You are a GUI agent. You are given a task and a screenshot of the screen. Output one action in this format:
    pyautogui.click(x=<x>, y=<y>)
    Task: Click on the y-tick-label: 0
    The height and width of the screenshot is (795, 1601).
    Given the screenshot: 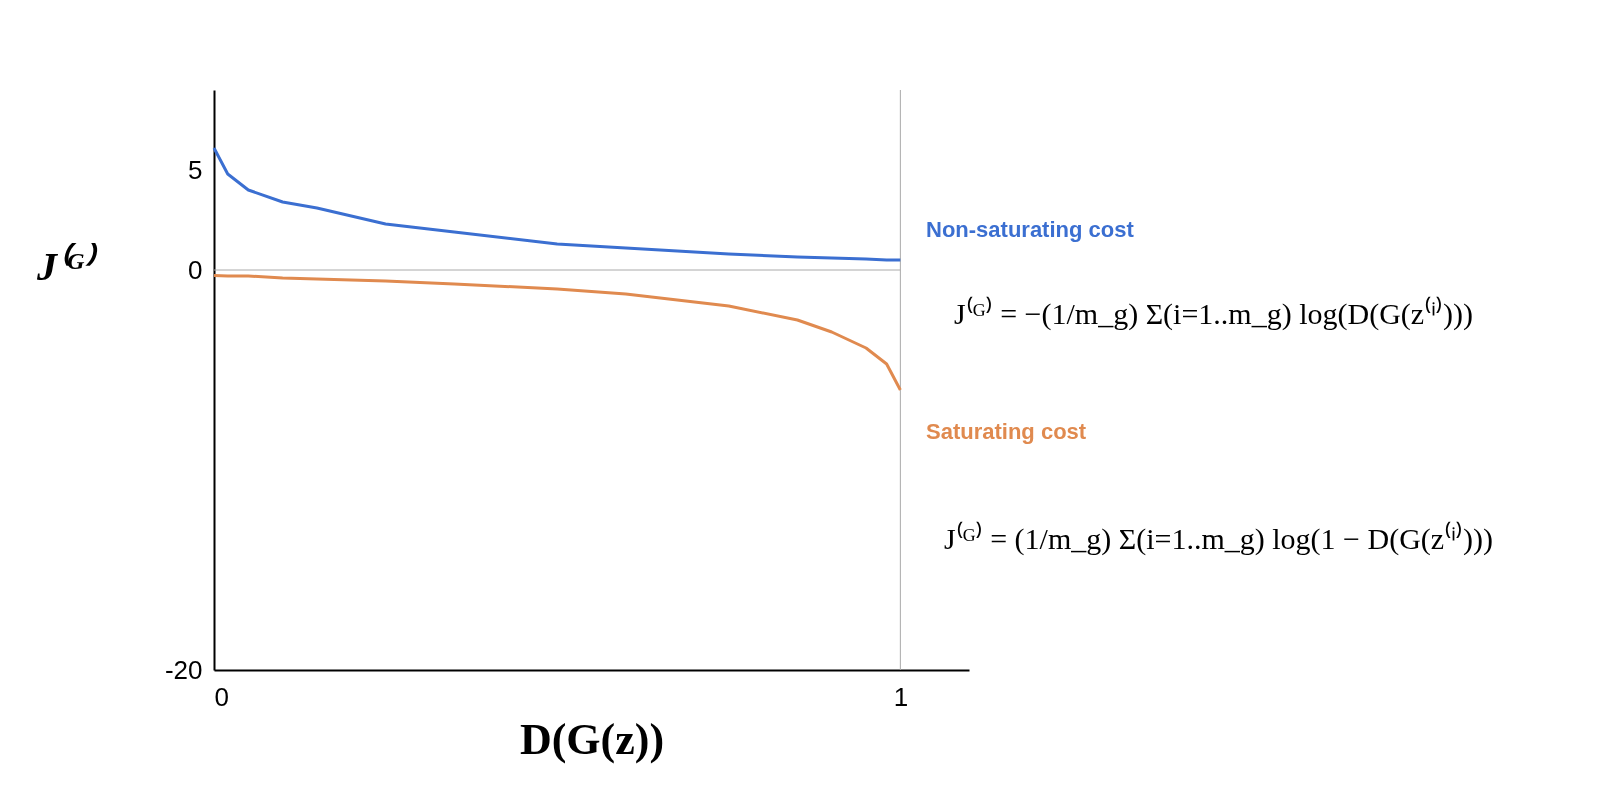 What is the action you would take?
    pyautogui.click(x=195, y=269)
    